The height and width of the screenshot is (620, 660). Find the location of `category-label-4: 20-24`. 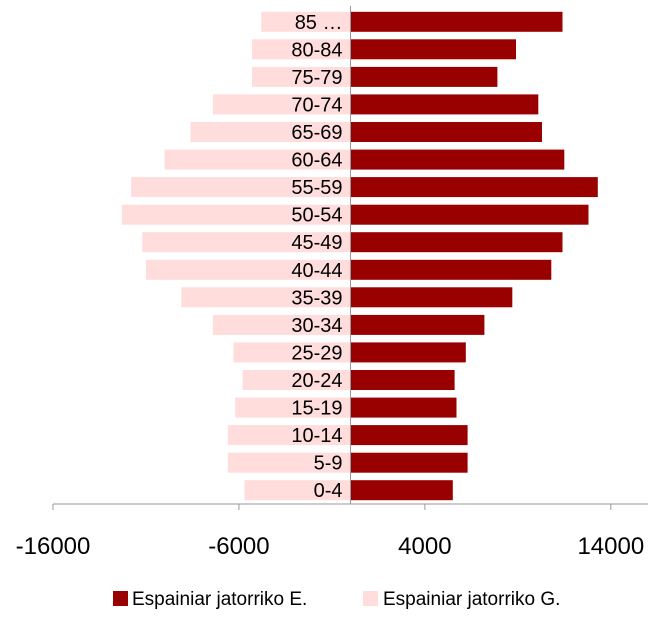

category-label-4: 20-24 is located at coordinates (316, 381).